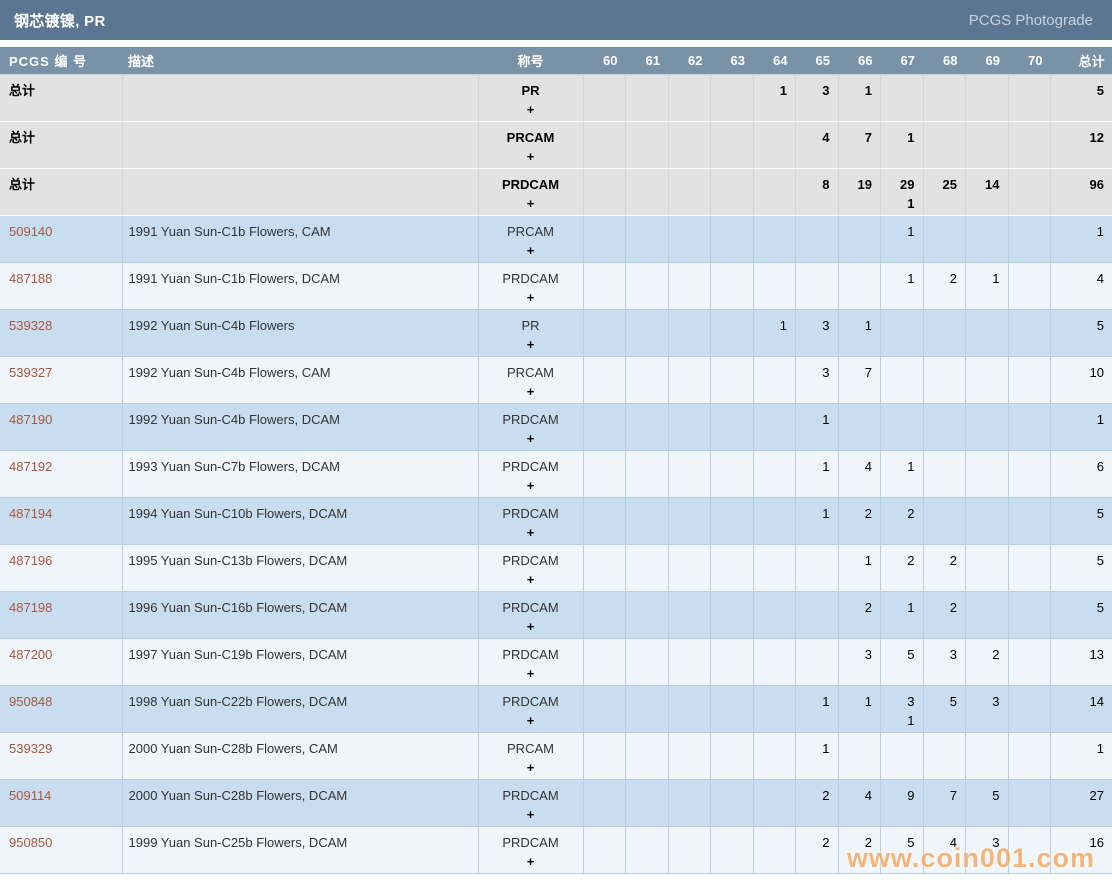 The image size is (1112, 882). I want to click on grade-68-count: 25, so click(944, 191).